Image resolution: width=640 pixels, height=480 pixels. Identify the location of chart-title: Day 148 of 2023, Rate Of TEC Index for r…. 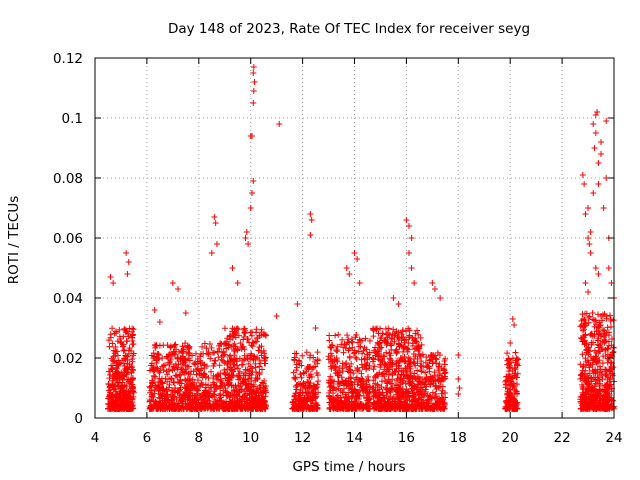
(349, 29).